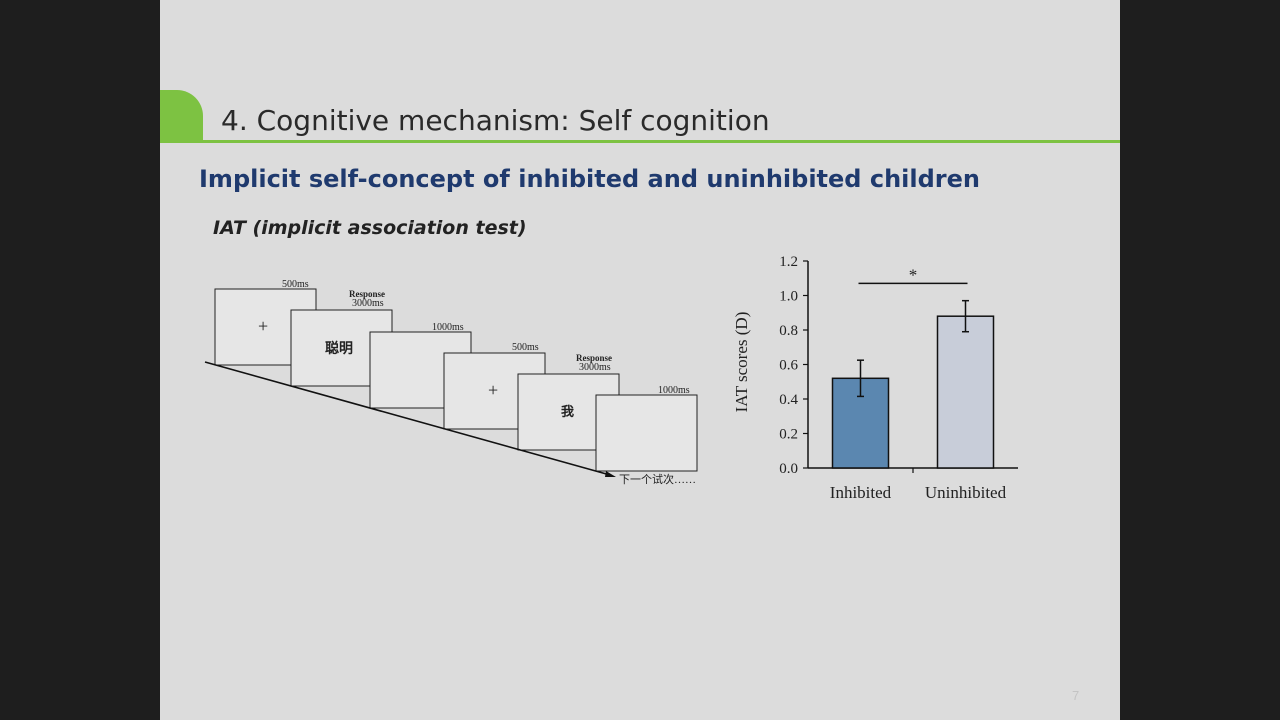 Image resolution: width=1280 pixels, height=720 pixels. What do you see at coordinates (610, 474) in the screenshot?
I see `timeline-arrowhead` at bounding box center [610, 474].